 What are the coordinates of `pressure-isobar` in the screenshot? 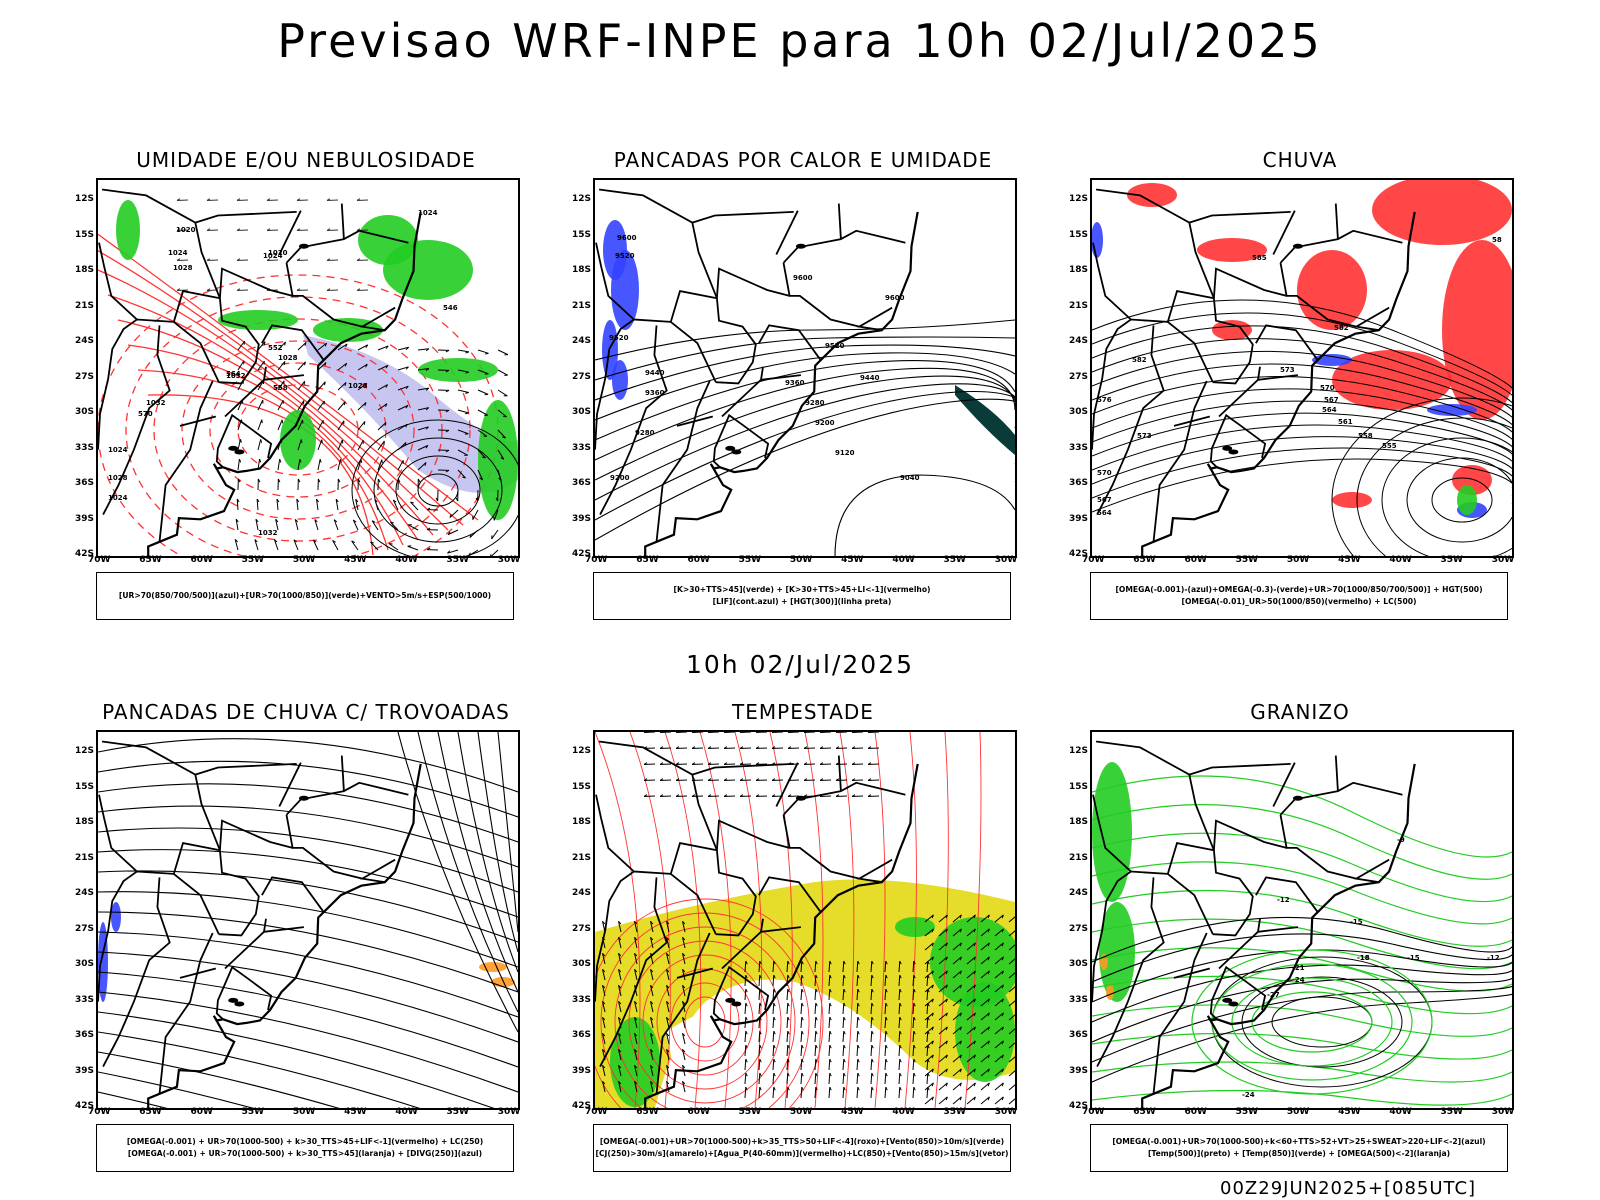 It's located at (434, 487).